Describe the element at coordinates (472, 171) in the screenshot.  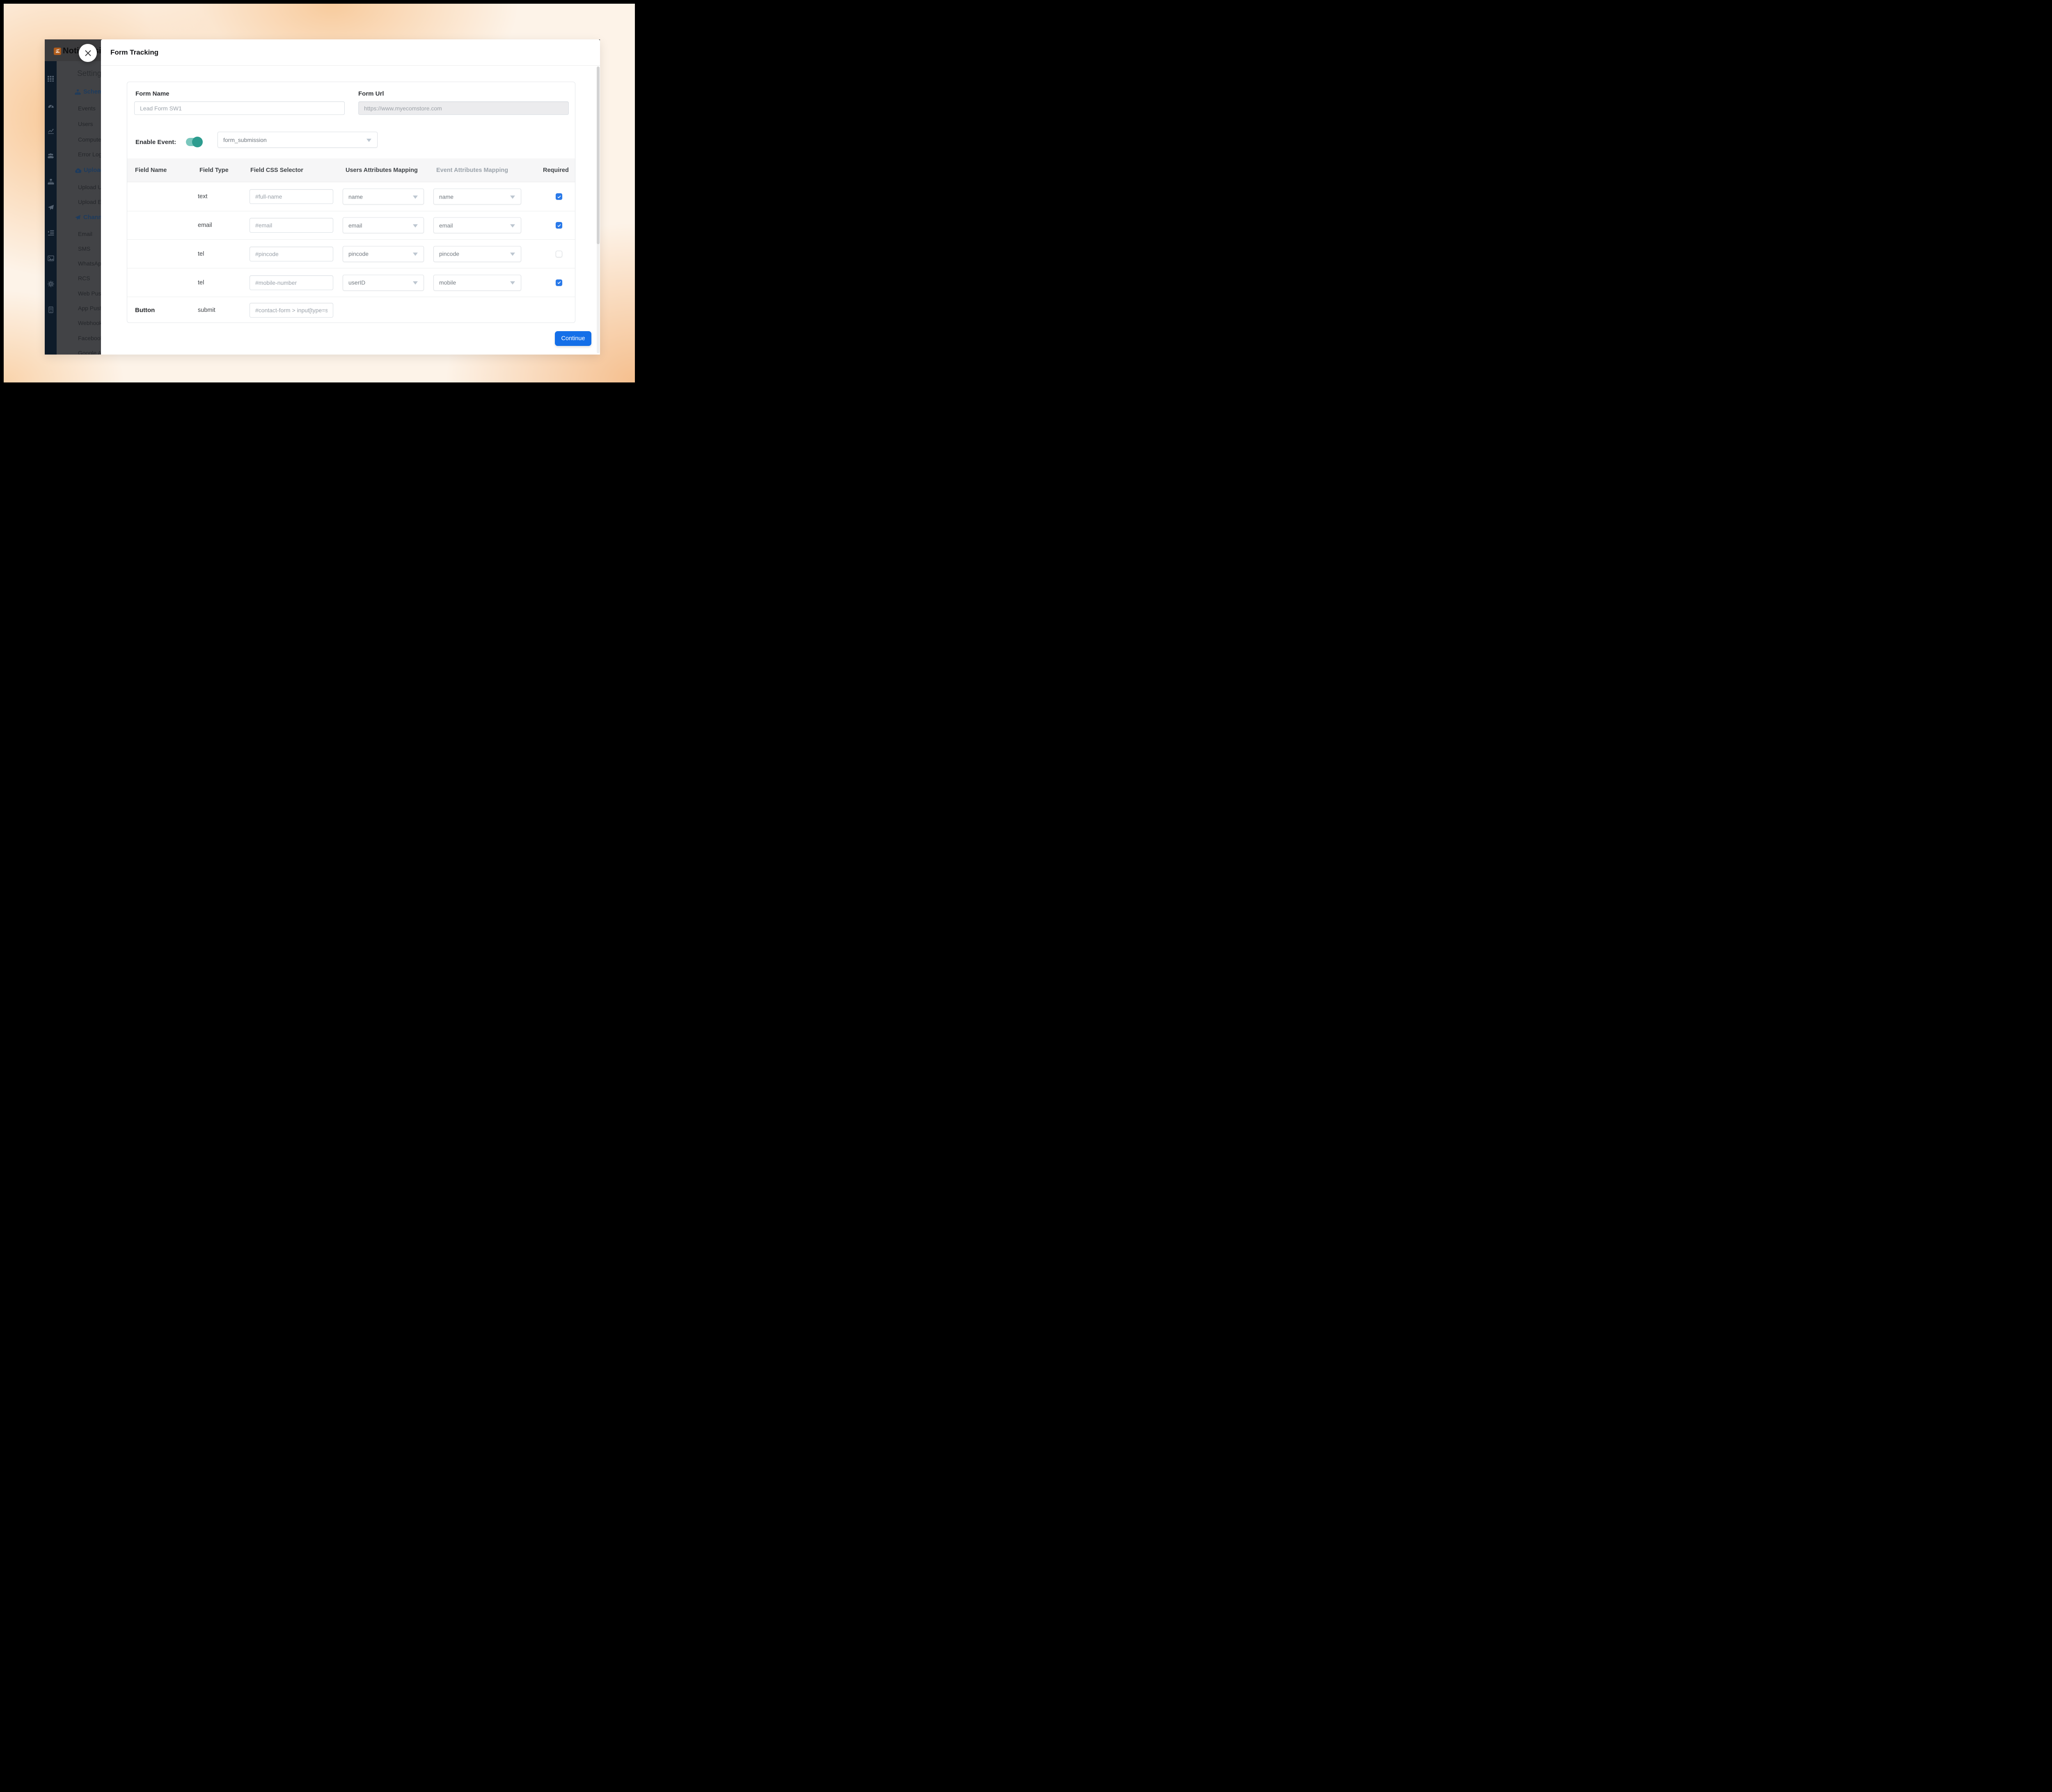
I see `col-event-attr: Event Attributes Mapping` at that location.